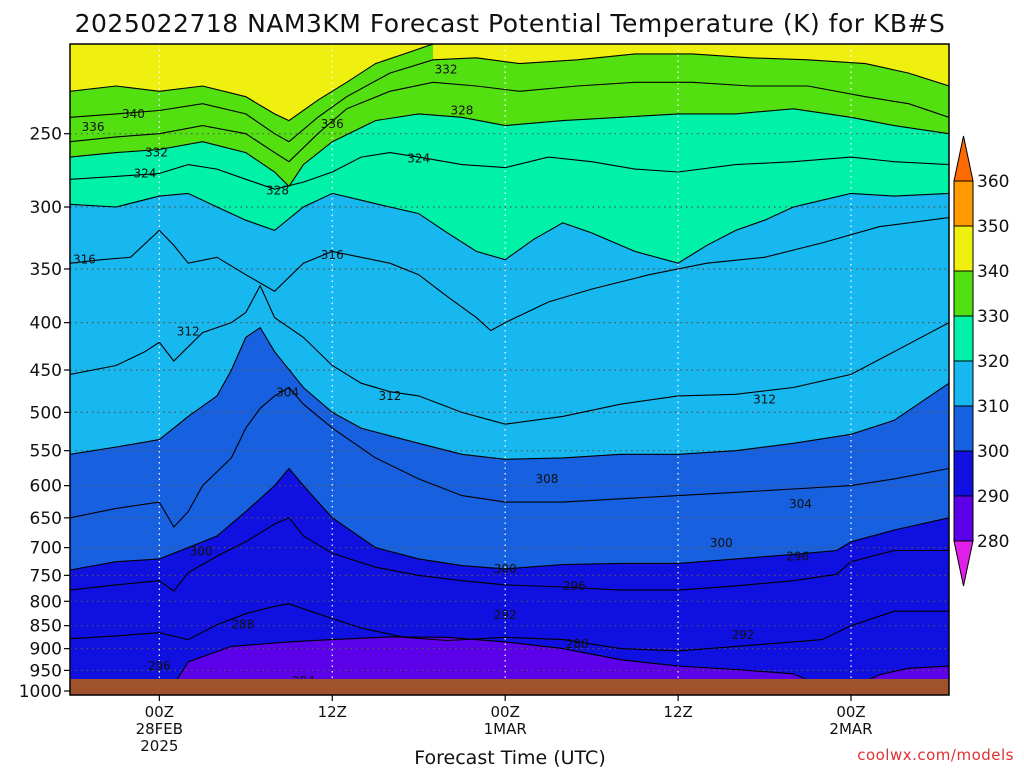  I want to click on contour-label: 308, so click(547, 479).